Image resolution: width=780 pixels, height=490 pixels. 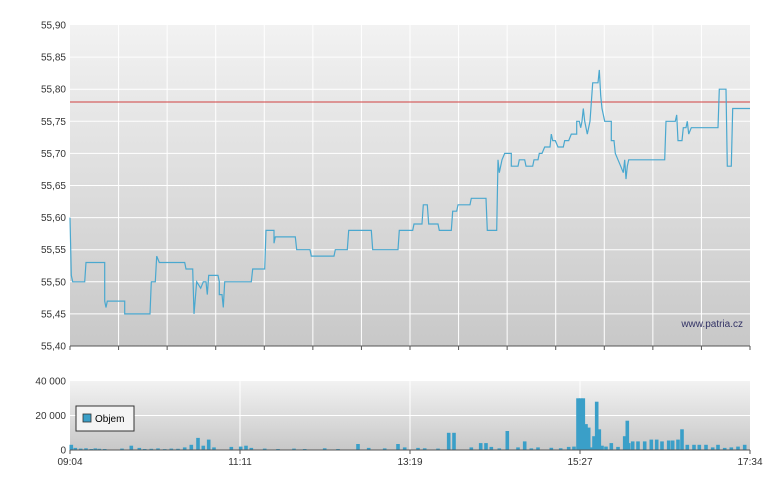 What do you see at coordinates (53, 314) in the screenshot?
I see `price-y-tick-label: 55,45` at bounding box center [53, 314].